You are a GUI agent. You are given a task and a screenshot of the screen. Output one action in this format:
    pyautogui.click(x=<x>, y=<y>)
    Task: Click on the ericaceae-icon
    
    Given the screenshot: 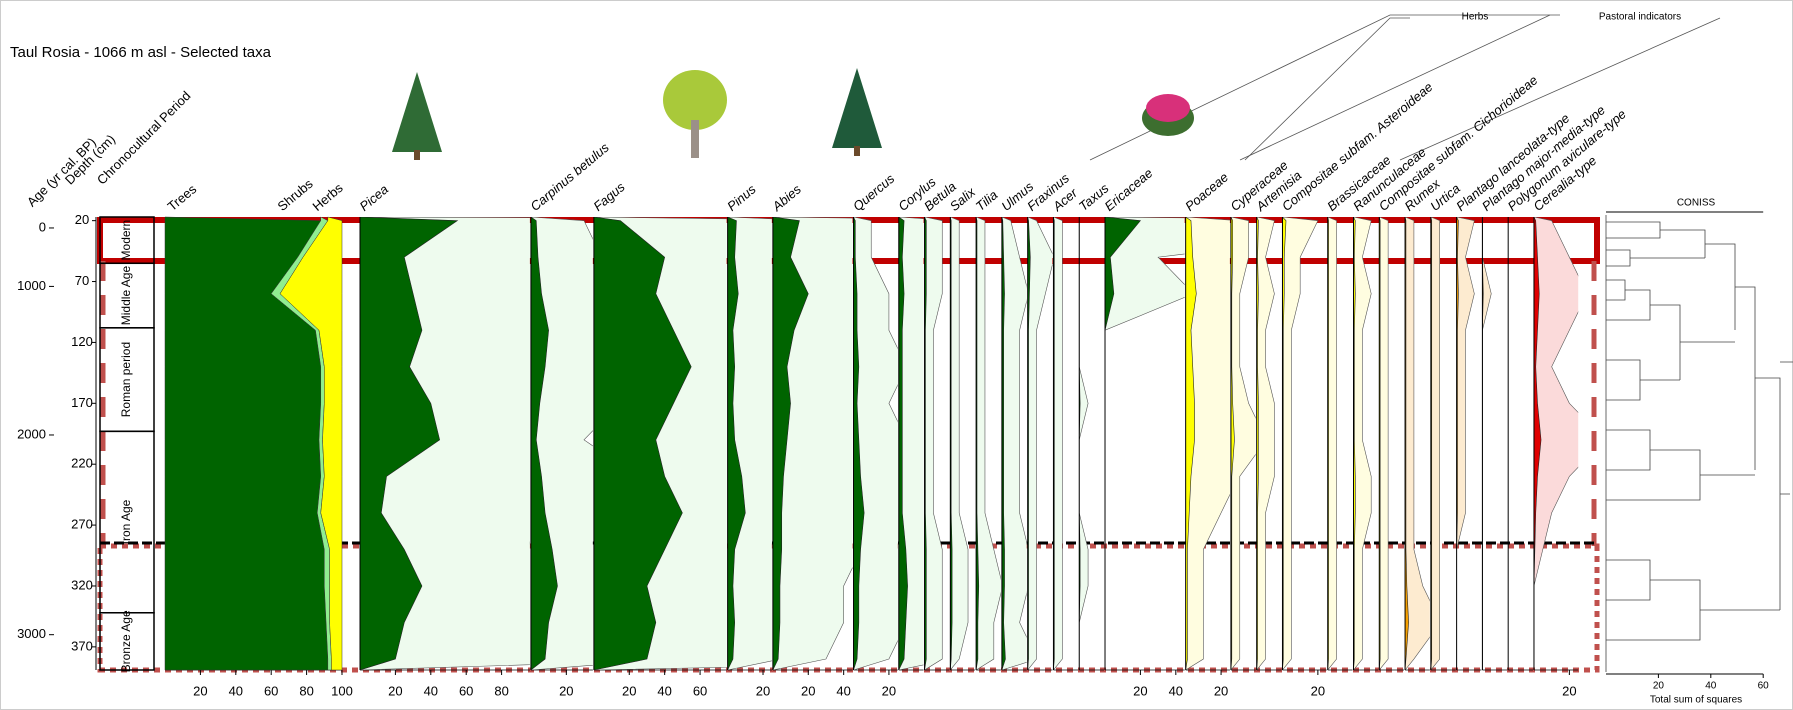 What is the action you would take?
    pyautogui.click(x=1168, y=115)
    